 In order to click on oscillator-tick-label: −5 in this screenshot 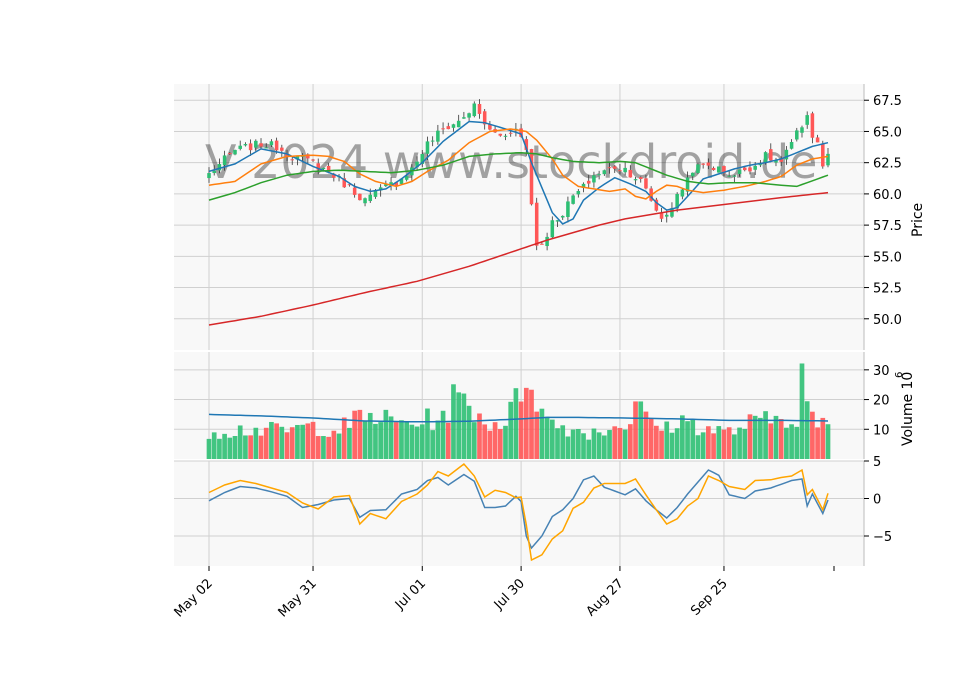, I will do `click(882, 537)`.